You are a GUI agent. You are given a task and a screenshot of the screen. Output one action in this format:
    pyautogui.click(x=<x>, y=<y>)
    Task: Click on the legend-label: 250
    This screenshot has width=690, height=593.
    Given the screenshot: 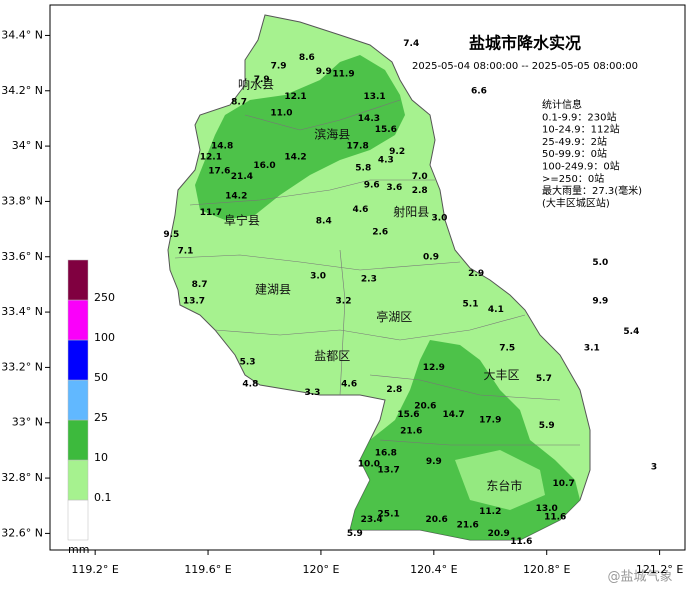 What is the action you would take?
    pyautogui.click(x=104, y=297)
    